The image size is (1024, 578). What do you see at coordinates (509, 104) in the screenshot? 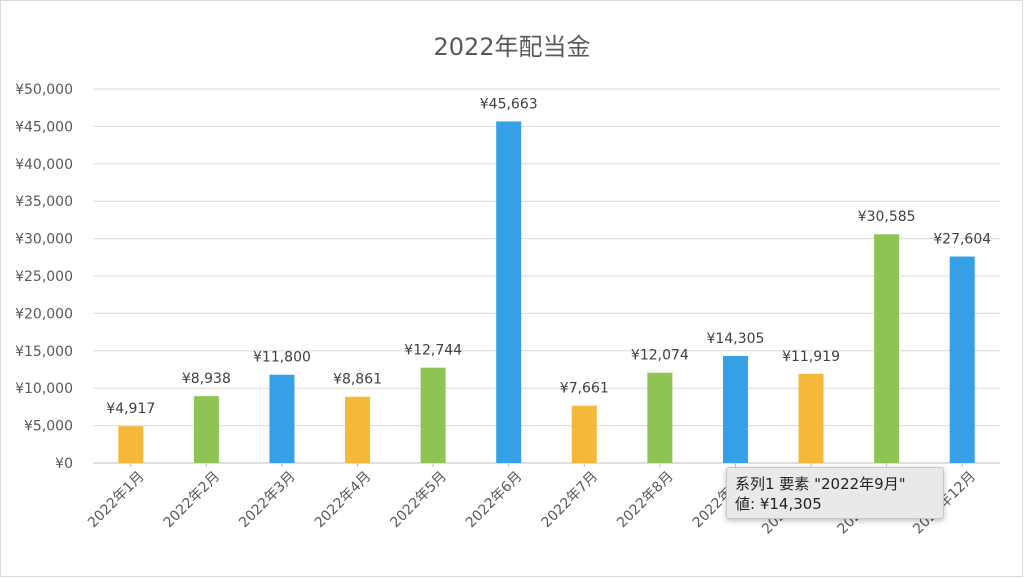
I see `data-label: ¥45,663` at bounding box center [509, 104].